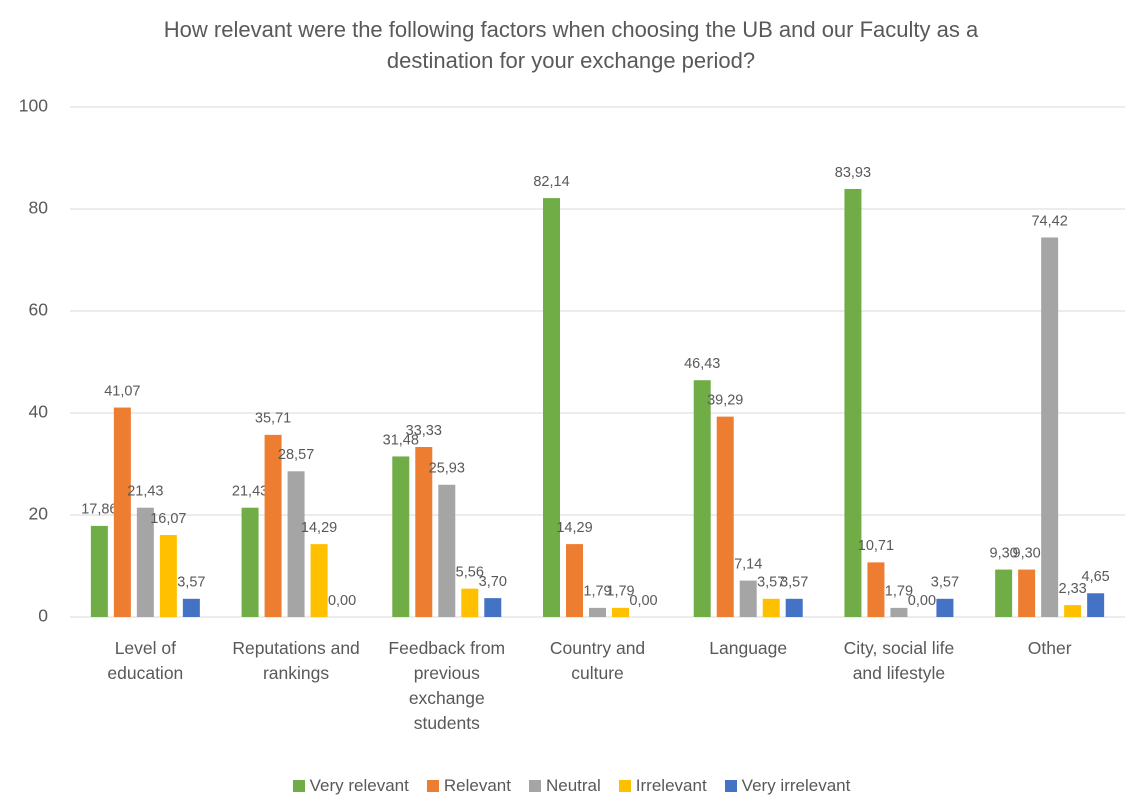 Image resolution: width=1143 pixels, height=801 pixels. I want to click on y-tick-label: 40, so click(39, 412).